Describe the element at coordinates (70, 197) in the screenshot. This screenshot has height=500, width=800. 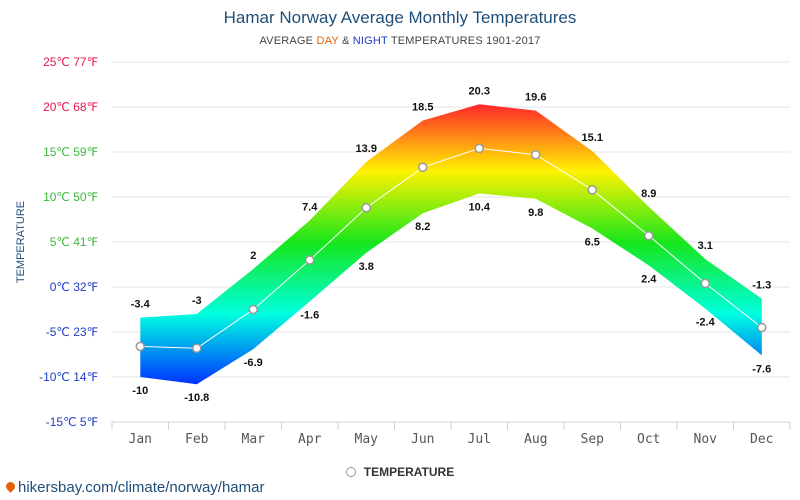
I see `y-tick-label: 10℃ 50℉` at that location.